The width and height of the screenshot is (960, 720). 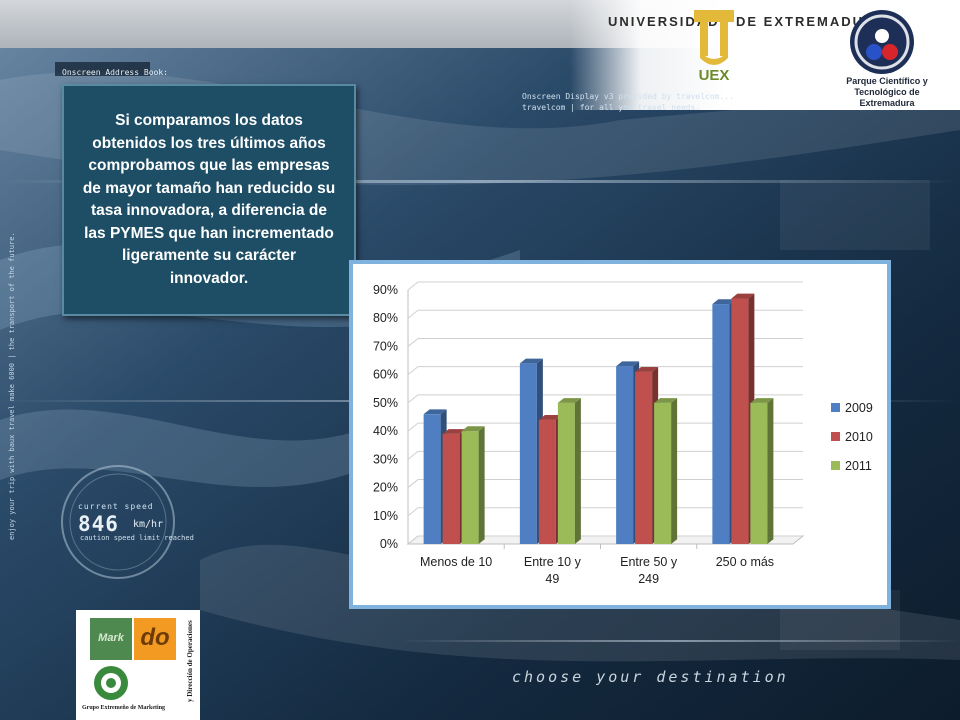 I want to click on y-tick-label: 10%, so click(x=385, y=516).